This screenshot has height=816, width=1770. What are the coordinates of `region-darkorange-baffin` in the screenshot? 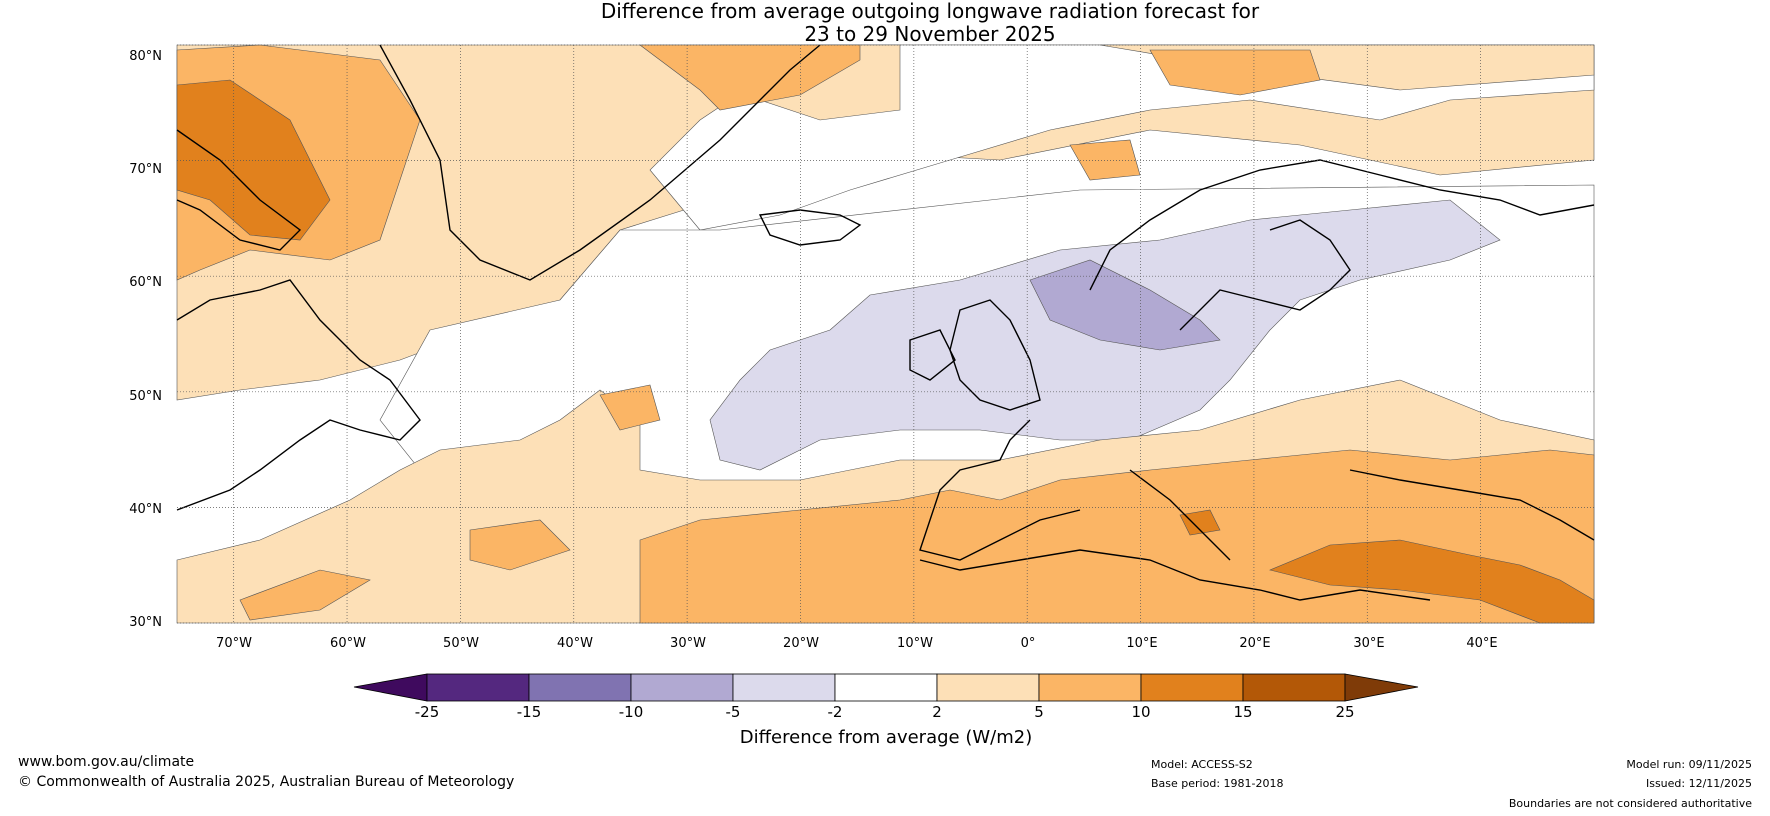 It's located at (253, 160).